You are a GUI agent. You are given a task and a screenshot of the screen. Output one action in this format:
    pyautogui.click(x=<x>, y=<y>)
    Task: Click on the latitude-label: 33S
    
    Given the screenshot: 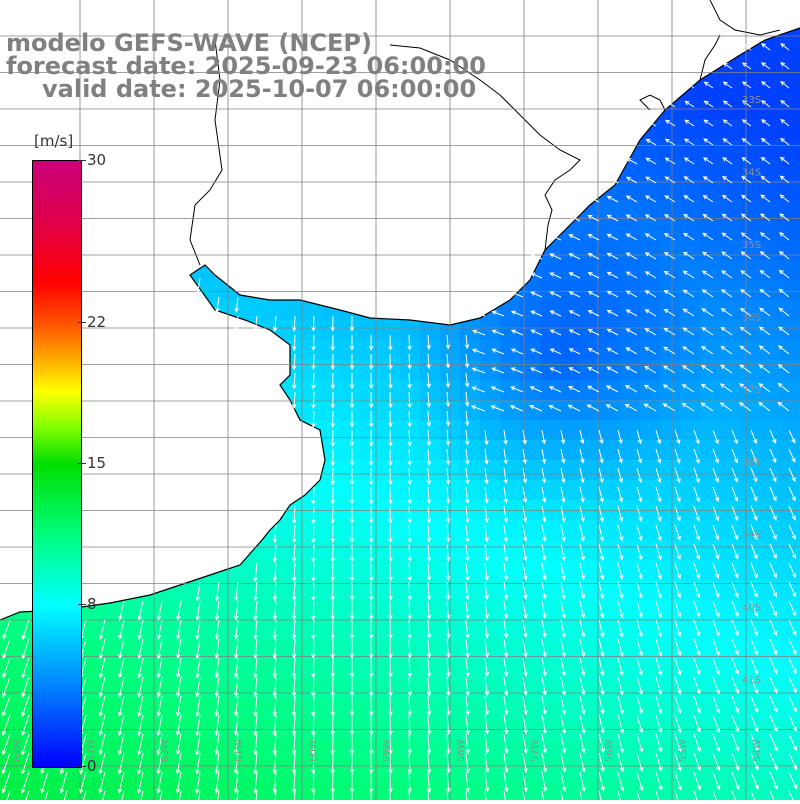 What is the action you would take?
    pyautogui.click(x=751, y=100)
    